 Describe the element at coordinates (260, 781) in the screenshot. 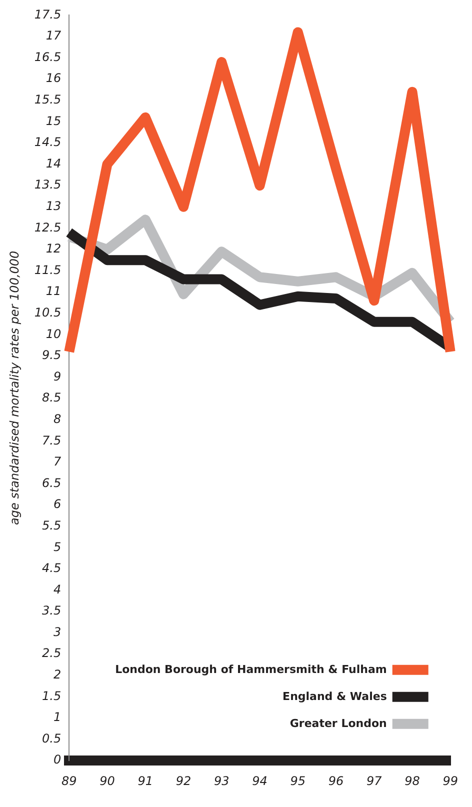

I see `x-tick-label: 94` at that location.